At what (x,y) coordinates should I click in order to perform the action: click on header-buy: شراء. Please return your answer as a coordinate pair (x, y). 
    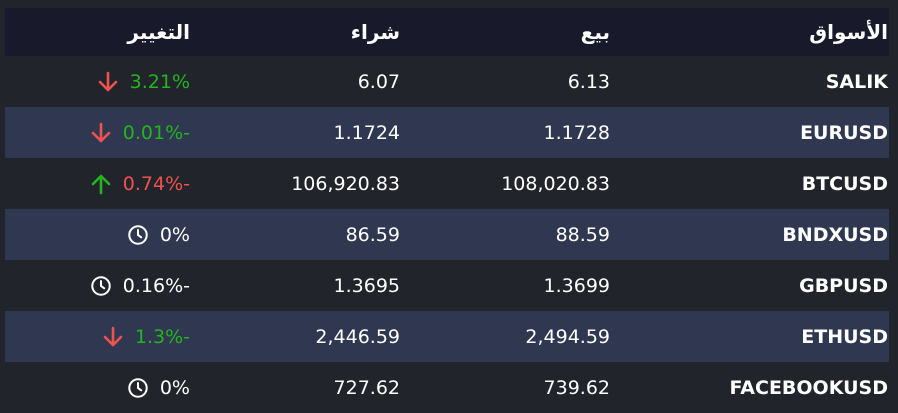
    Looking at the image, I should click on (375, 32).